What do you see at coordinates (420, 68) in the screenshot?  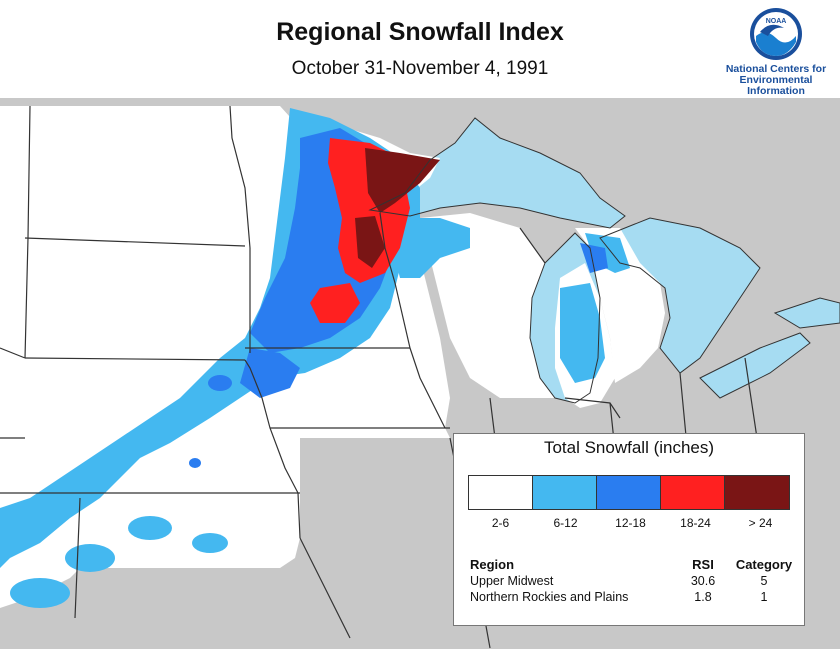 I see `page-subtitle: October 31-November 4, 1991` at bounding box center [420, 68].